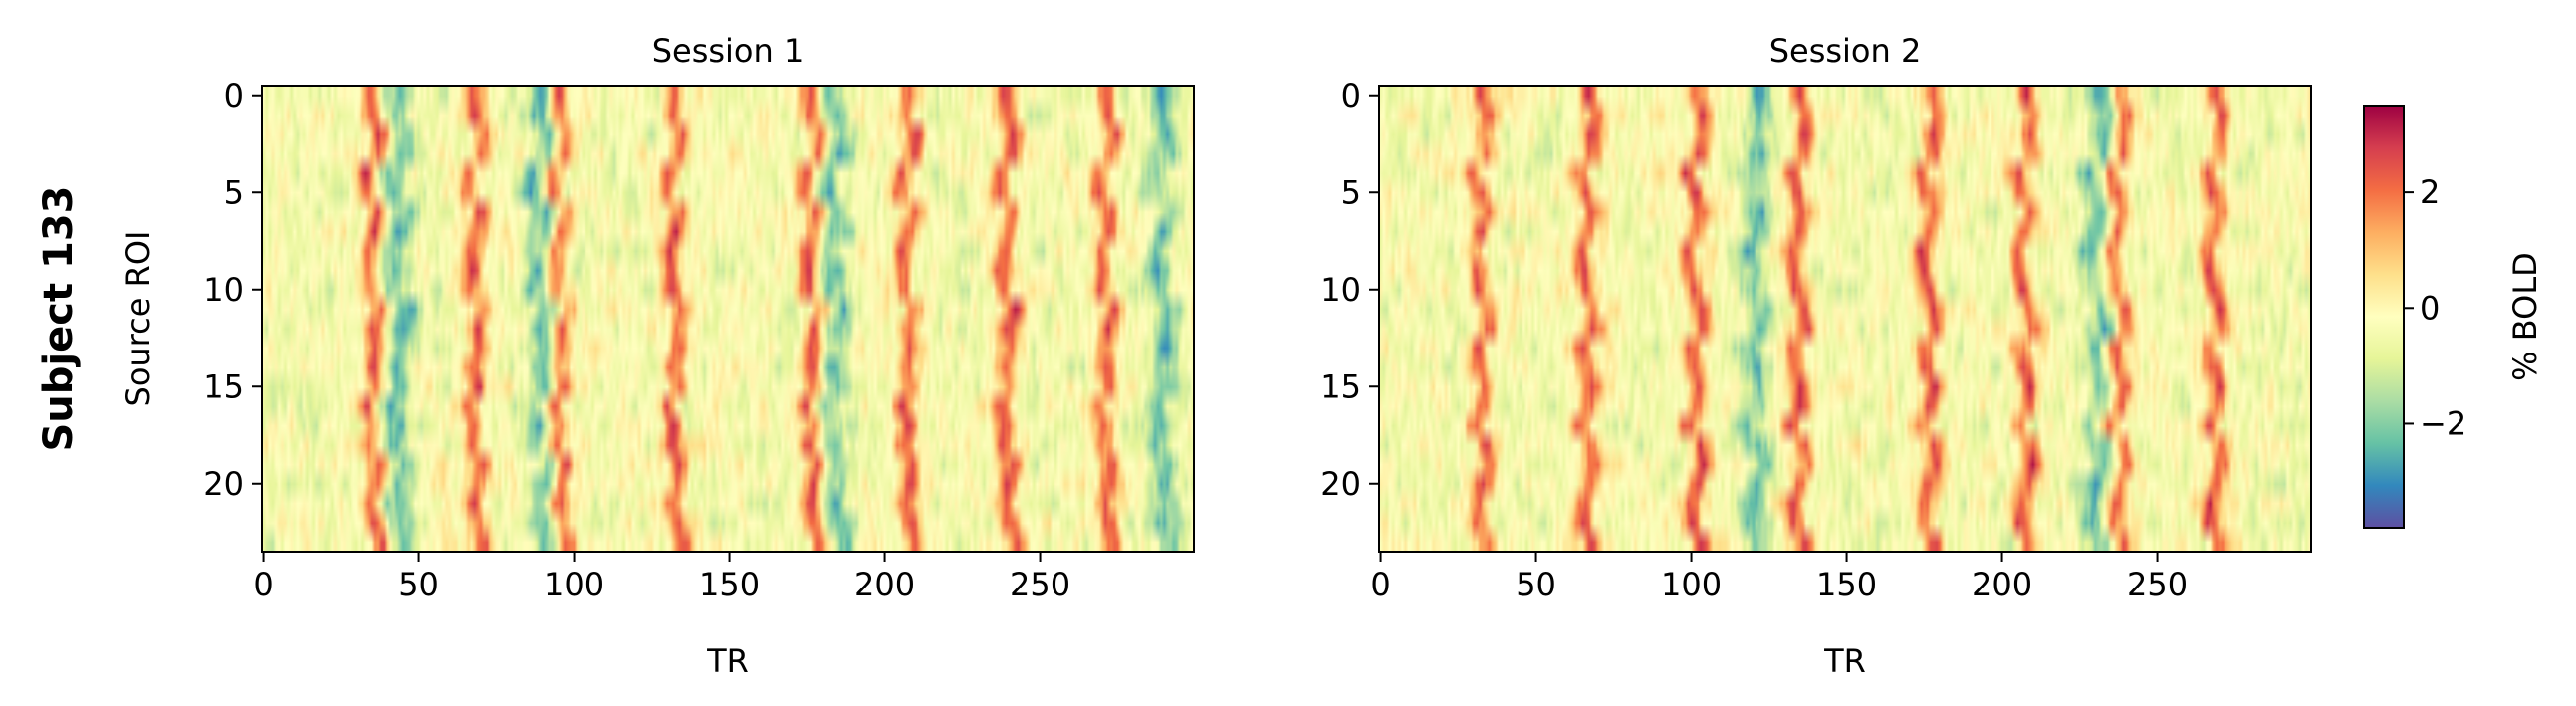 The image size is (2576, 706). Describe the element at coordinates (728, 51) in the screenshot. I see `panel-title: Session 1` at that location.